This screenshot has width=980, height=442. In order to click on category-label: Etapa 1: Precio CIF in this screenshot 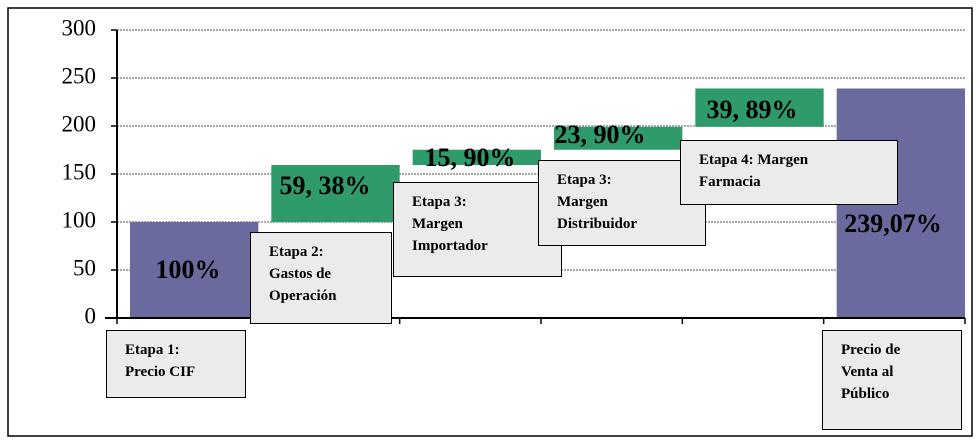, I will do `click(176, 364)`.